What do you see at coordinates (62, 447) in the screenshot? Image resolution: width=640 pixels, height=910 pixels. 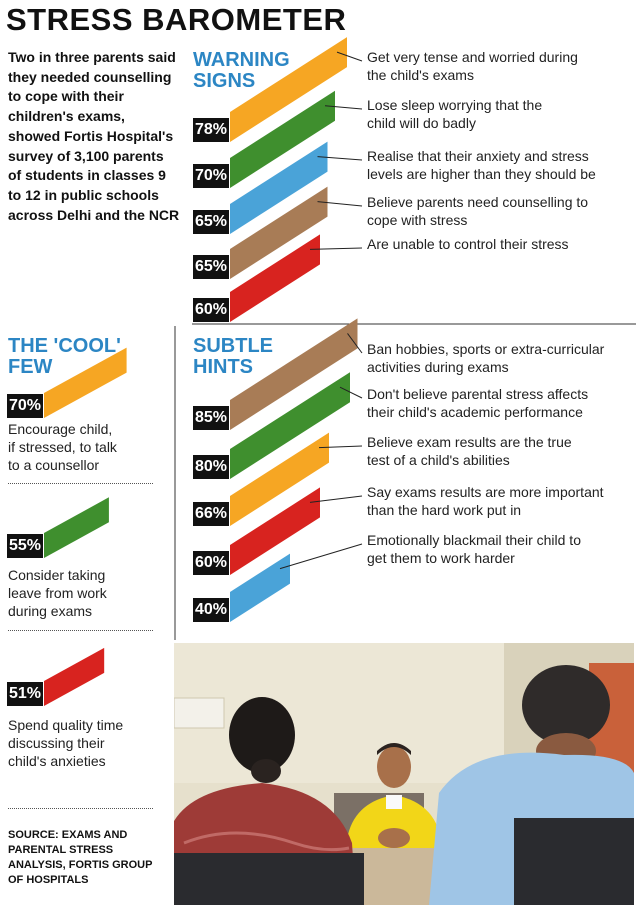 I see `cool-label-line: if stressed, to talk` at bounding box center [62, 447].